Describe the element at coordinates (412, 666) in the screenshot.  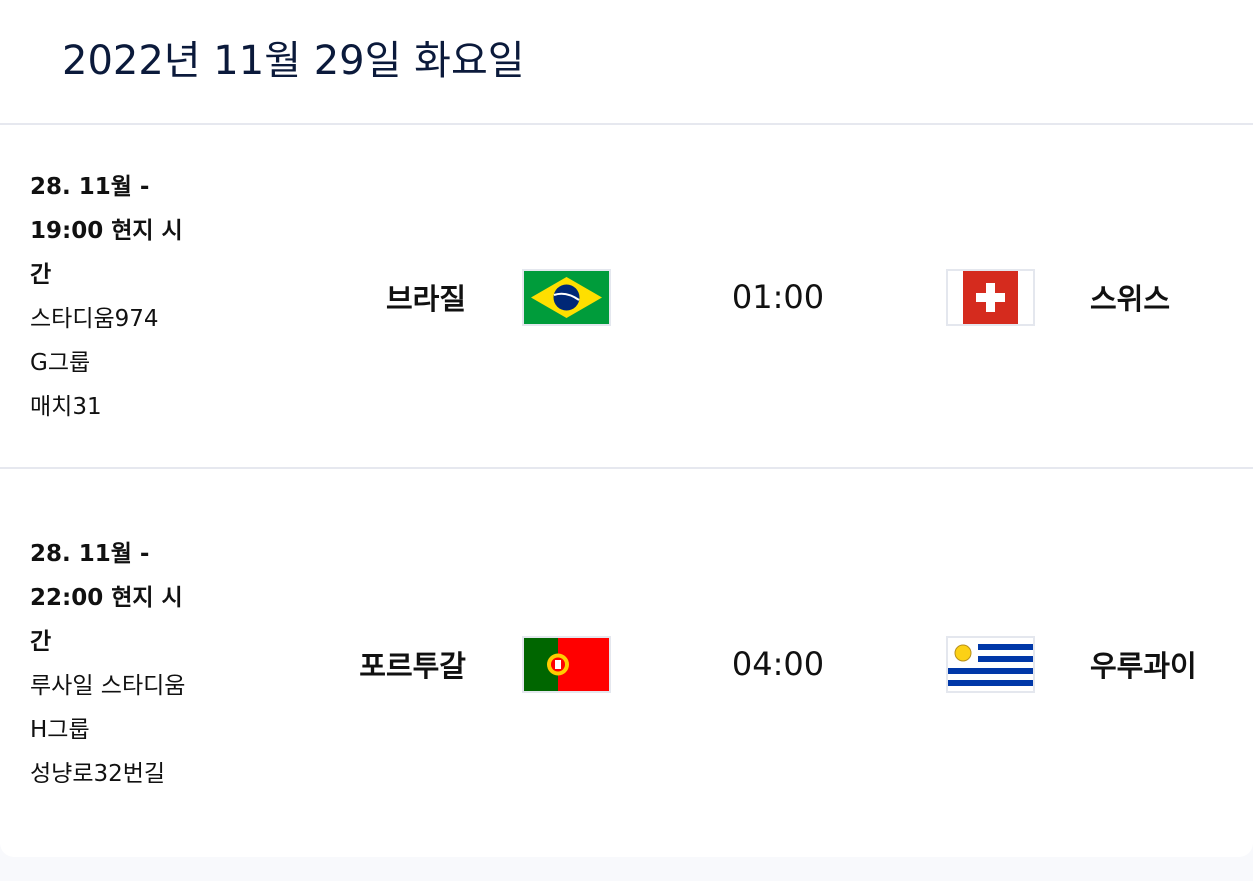
I see `home-team: 포르투갈` at that location.